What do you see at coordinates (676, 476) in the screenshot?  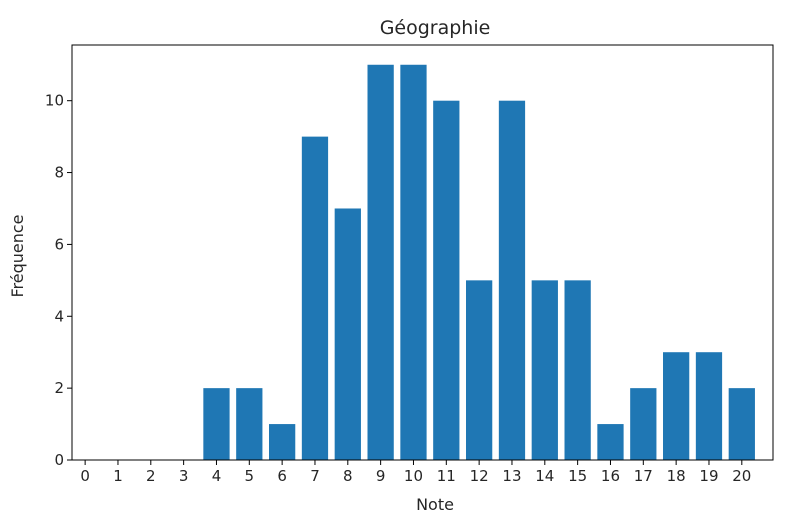 I see `x-tick-label-18: 18` at bounding box center [676, 476].